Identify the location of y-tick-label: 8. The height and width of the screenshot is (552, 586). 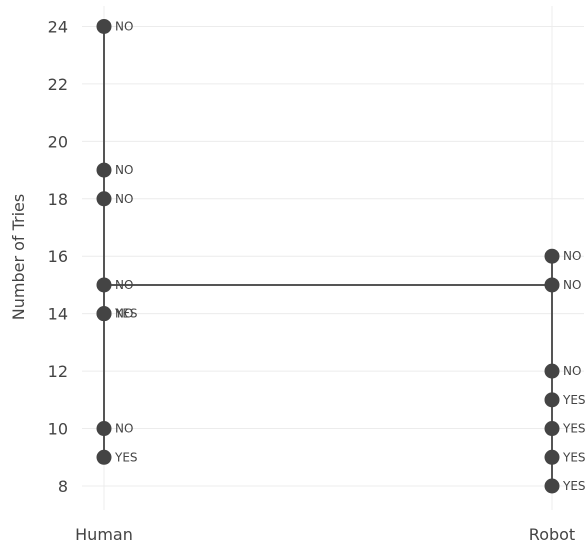
(63, 486).